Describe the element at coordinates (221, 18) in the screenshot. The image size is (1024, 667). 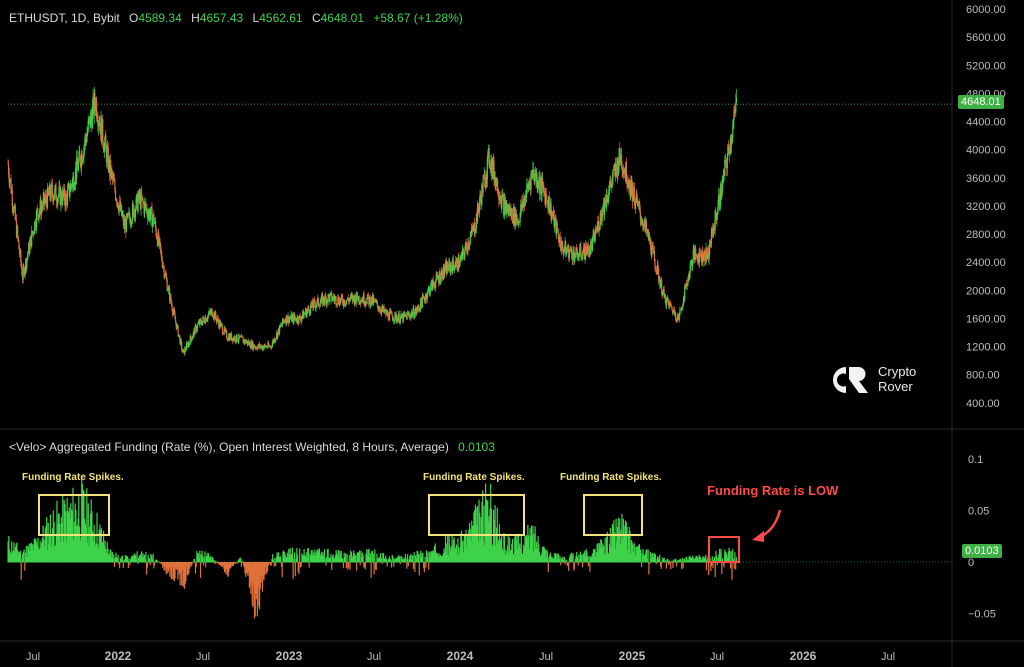
I see `high-value: 4657.43` at that location.